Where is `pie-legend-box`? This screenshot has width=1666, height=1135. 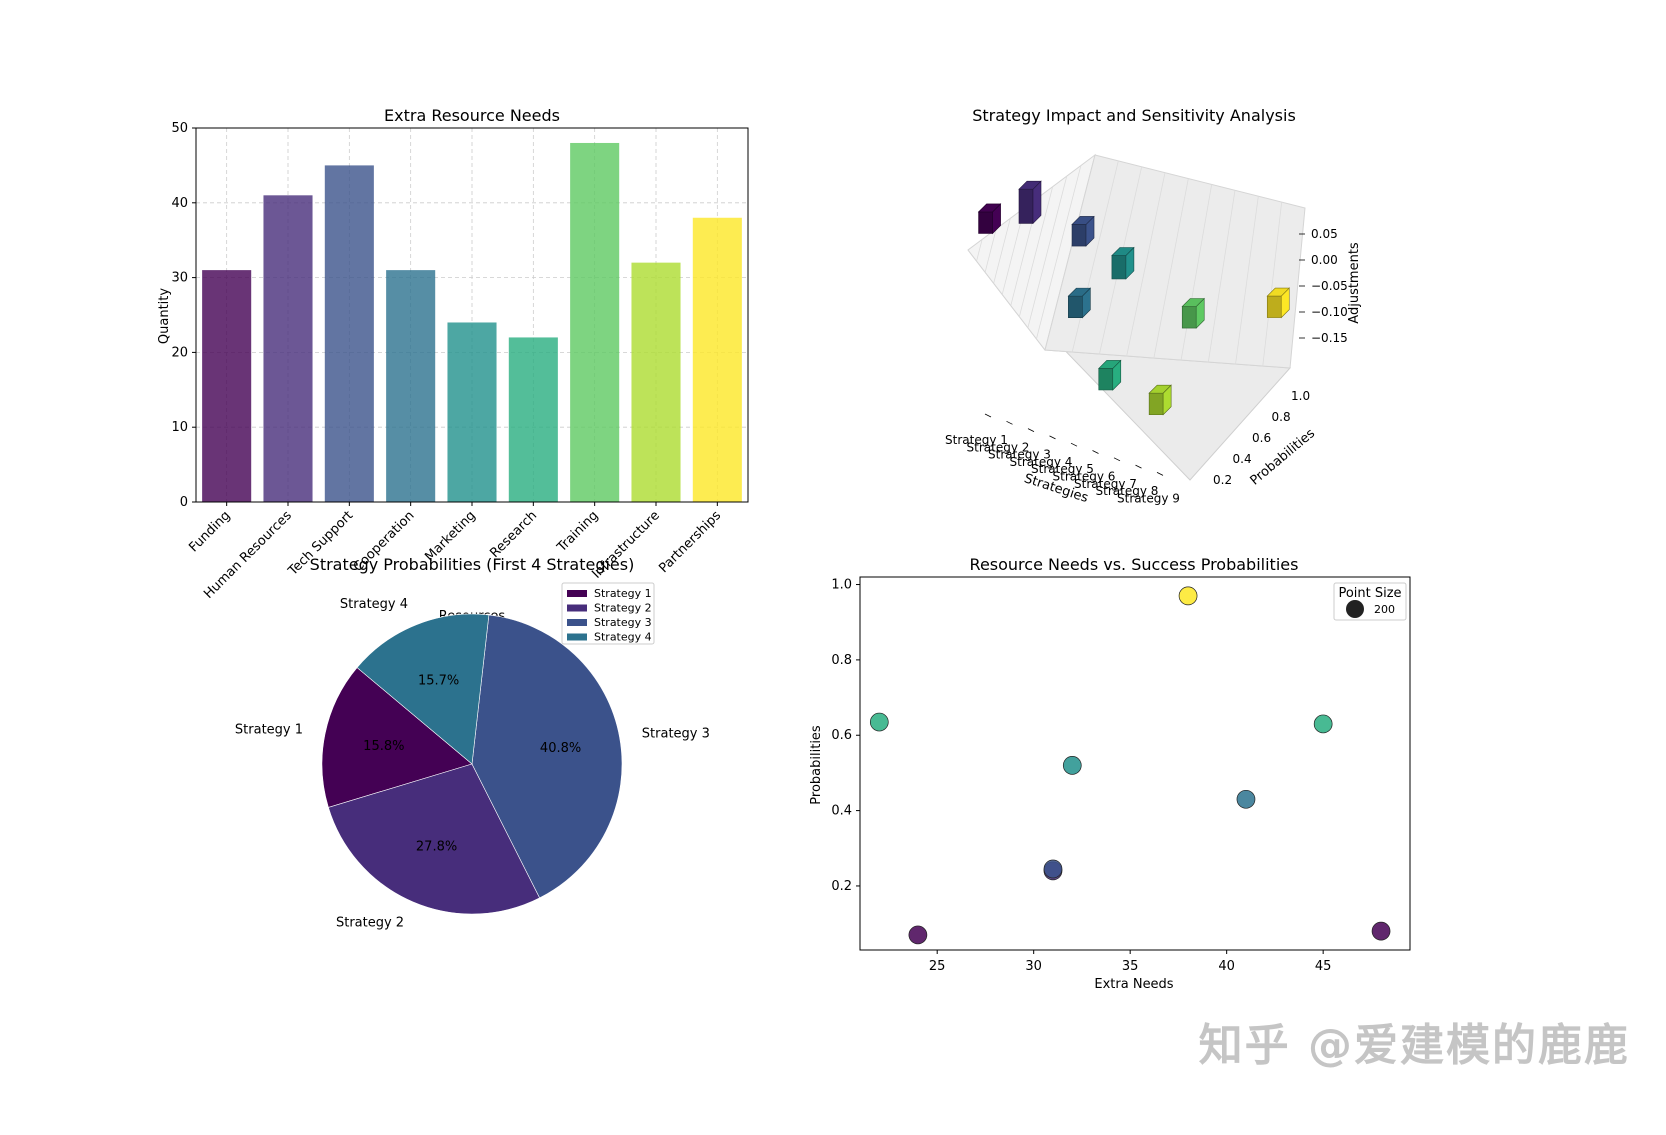
pie-legend-box is located at coordinates (608, 613).